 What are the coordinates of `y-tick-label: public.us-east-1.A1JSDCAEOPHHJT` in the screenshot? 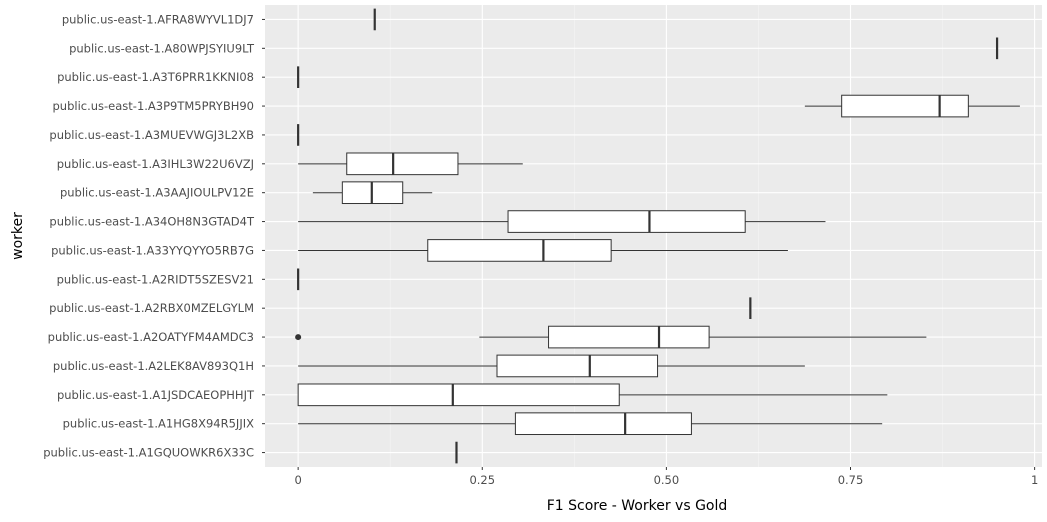 It's located at (156, 395).